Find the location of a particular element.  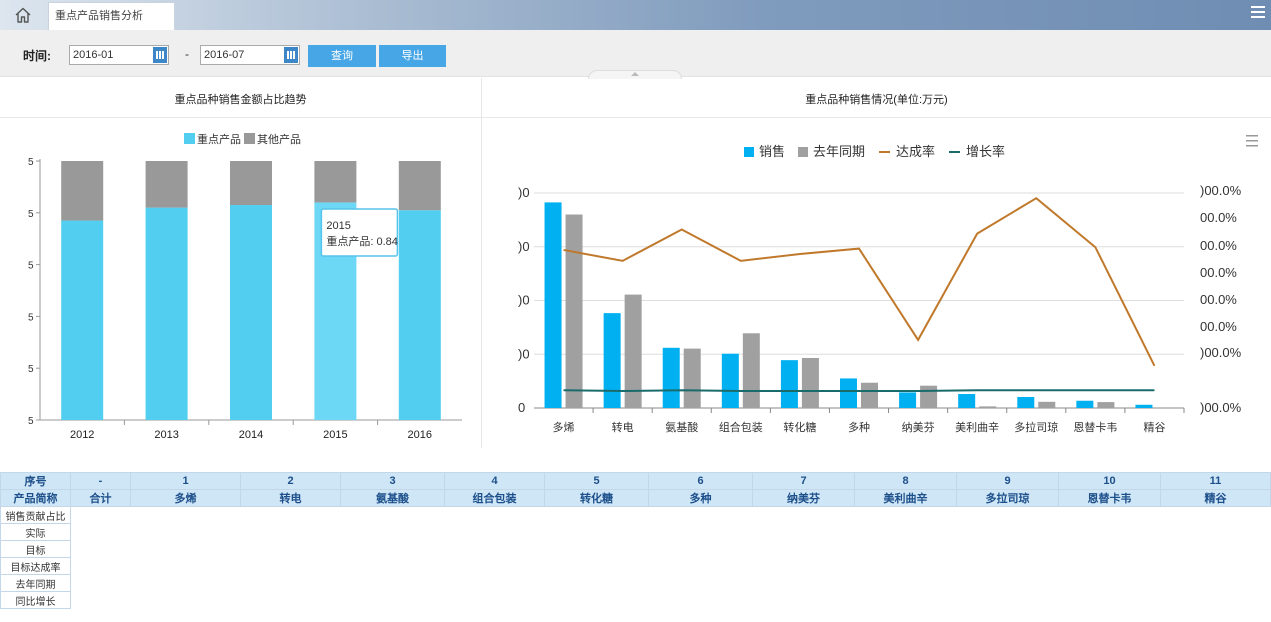

header-name-label: 产品简称 is located at coordinates (35, 498).